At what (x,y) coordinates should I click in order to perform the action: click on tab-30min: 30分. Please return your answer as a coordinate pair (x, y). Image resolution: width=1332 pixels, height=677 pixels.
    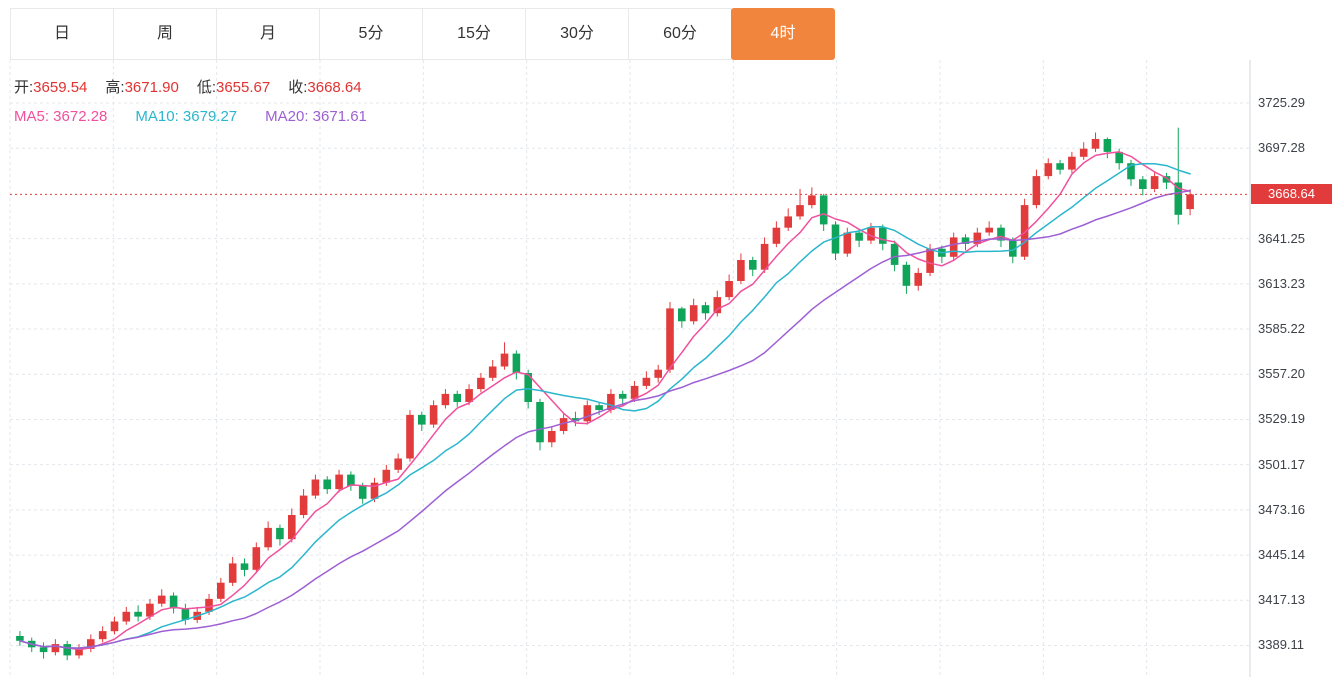
    Looking at the image, I should click on (577, 34).